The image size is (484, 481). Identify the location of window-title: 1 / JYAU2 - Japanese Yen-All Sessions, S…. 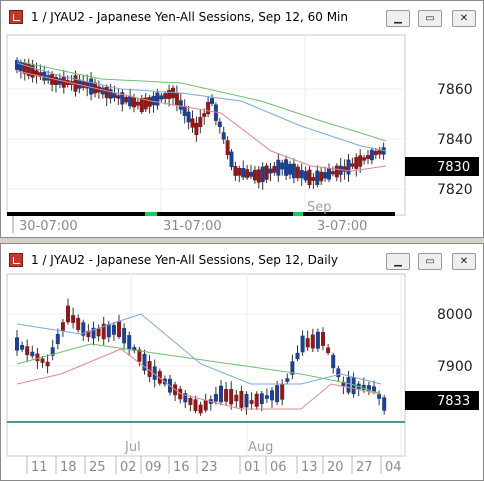
(184, 260).